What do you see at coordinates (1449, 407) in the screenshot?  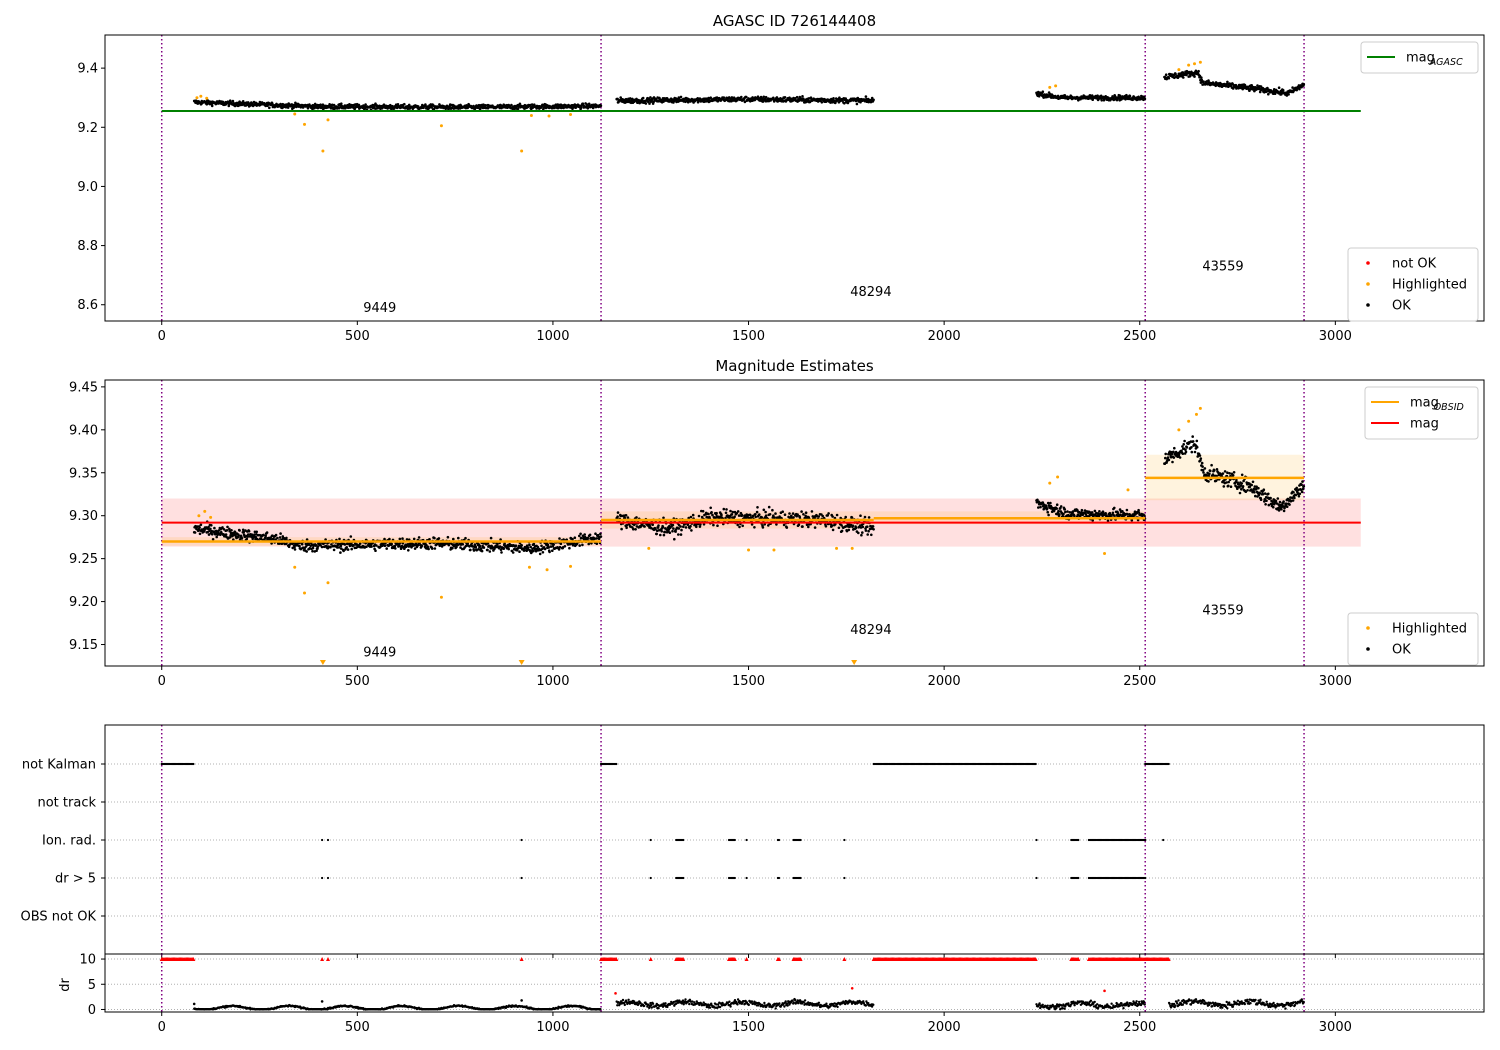 I see `magest-top-legend-subscript: OBSID` at bounding box center [1449, 407].